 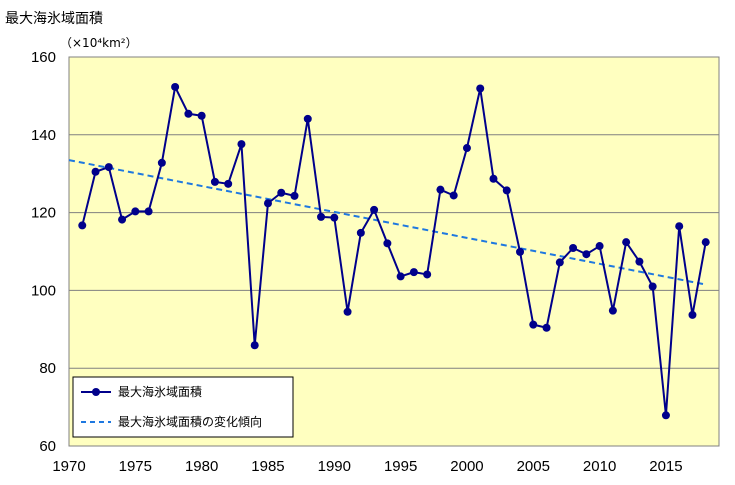 I want to click on chart-title: 最大海氷域面積, so click(x=54, y=19).